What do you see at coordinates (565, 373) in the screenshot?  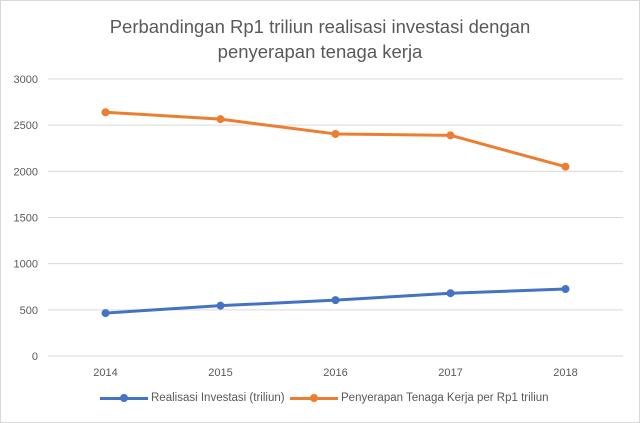 I see `x-tick-label: 2018` at bounding box center [565, 373].